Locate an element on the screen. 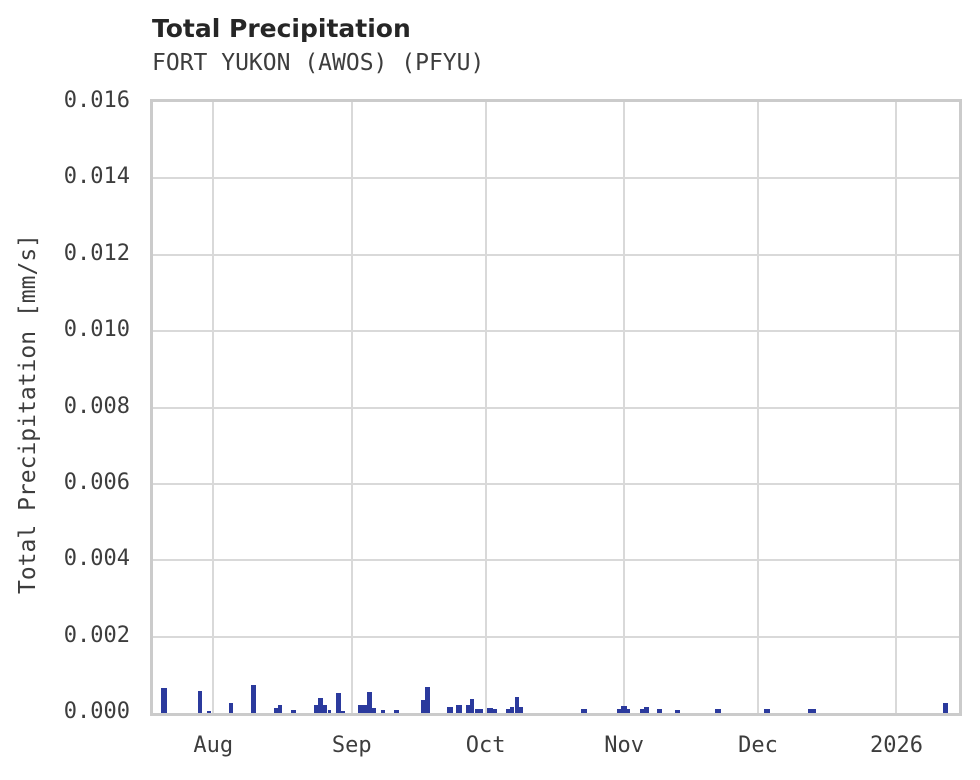 Image resolution: width=980 pixels, height=780 pixels. y-tick-label: 0.002 is located at coordinates (96, 635).